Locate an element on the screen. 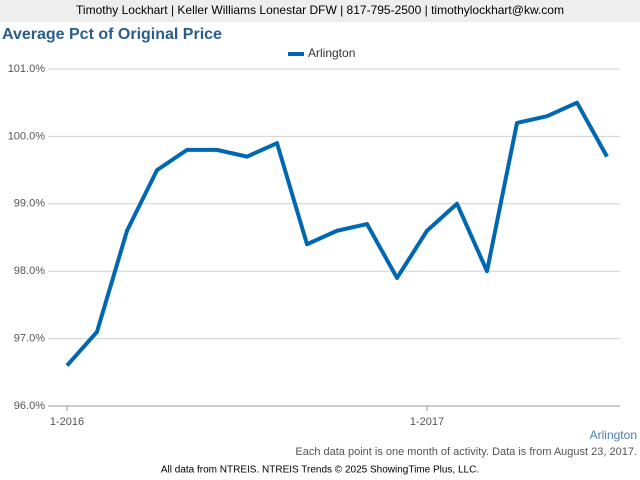  header-bar is located at coordinates (320, 11).